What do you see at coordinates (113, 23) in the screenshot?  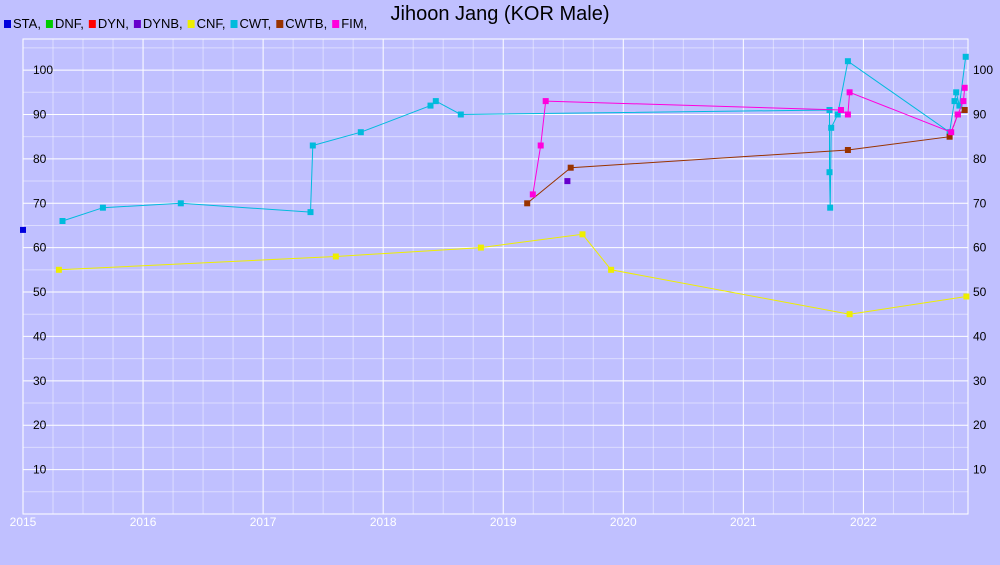 I see `legend-label: DYN,` at bounding box center [113, 23].